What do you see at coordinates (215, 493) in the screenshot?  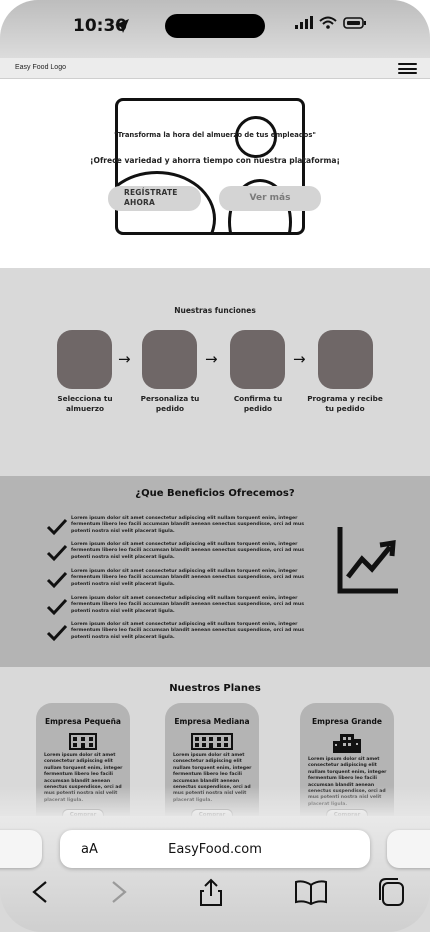 I see `benefits-title: ¿Que Beneficios Ofrecemos?` at bounding box center [215, 493].